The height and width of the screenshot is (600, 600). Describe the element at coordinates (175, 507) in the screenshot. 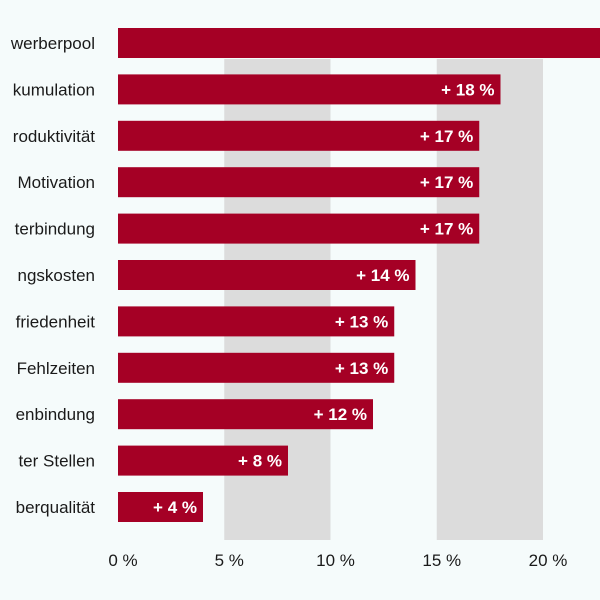

I see `bar-value-label-10: + 4 %` at that location.